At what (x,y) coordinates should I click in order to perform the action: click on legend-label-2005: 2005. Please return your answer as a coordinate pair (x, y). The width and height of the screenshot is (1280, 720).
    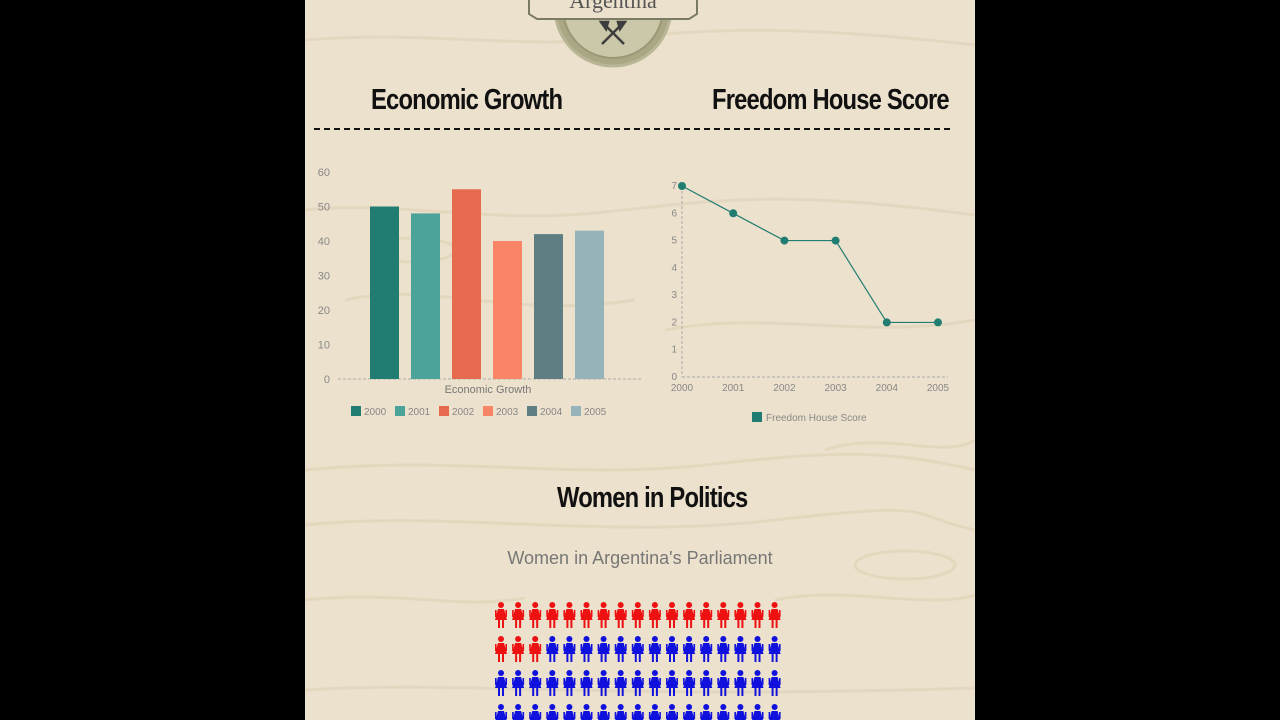
    Looking at the image, I should click on (595, 412).